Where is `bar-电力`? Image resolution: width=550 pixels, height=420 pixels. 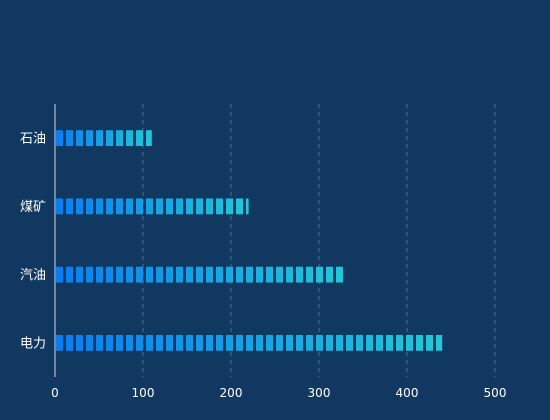 bar-电力 is located at coordinates (249, 342).